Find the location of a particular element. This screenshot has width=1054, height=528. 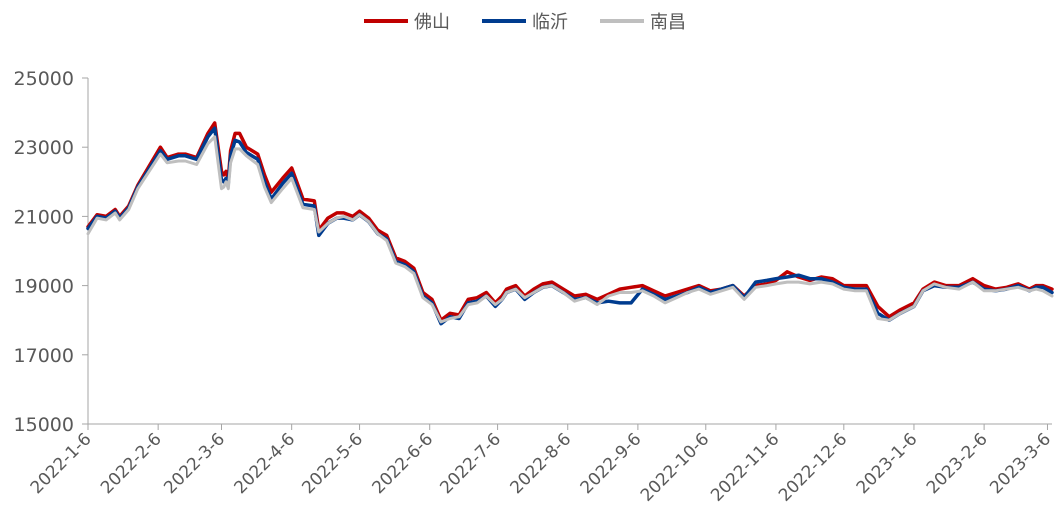

y-tick-label: 23000 is located at coordinates (44, 148).